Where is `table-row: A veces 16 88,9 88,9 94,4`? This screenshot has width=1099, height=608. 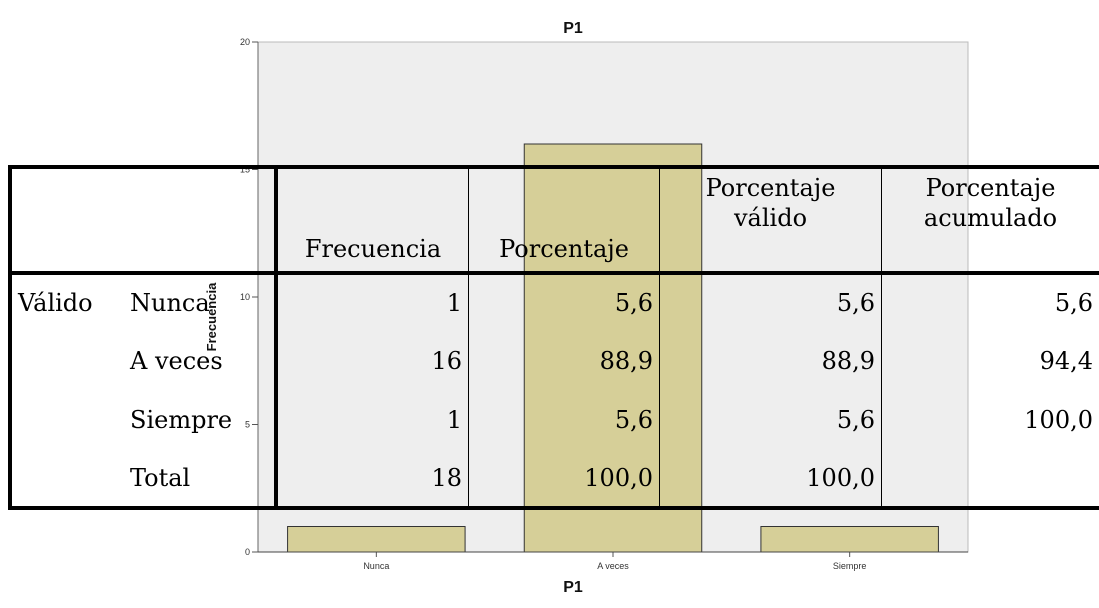 table-row: A veces 16 88,9 88,9 94,4 is located at coordinates (554, 361).